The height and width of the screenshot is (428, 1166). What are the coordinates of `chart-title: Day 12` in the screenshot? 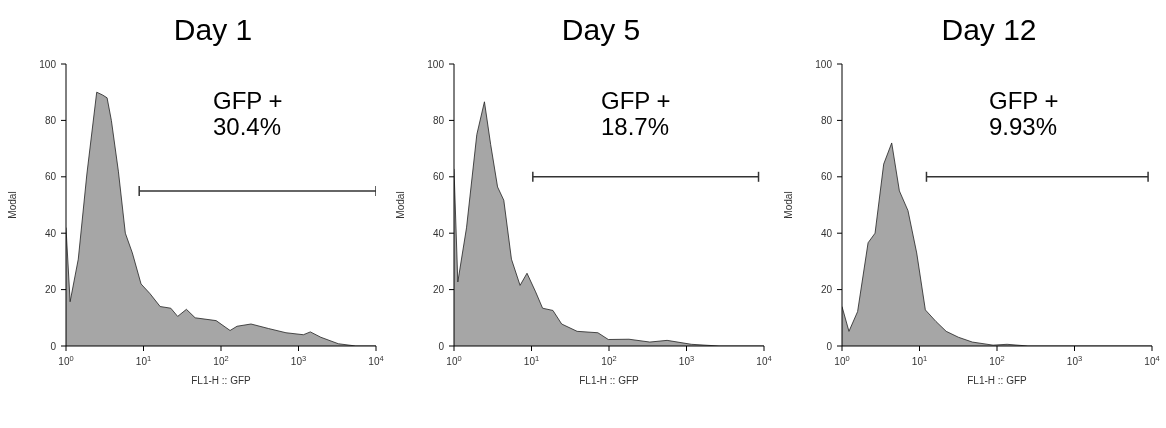 It's located at (989, 30).